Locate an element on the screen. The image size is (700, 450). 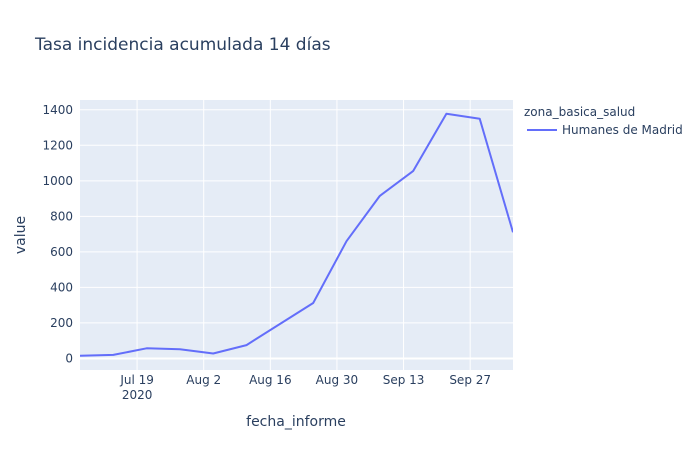
x-tick-label: Aug 30 is located at coordinates (337, 380).